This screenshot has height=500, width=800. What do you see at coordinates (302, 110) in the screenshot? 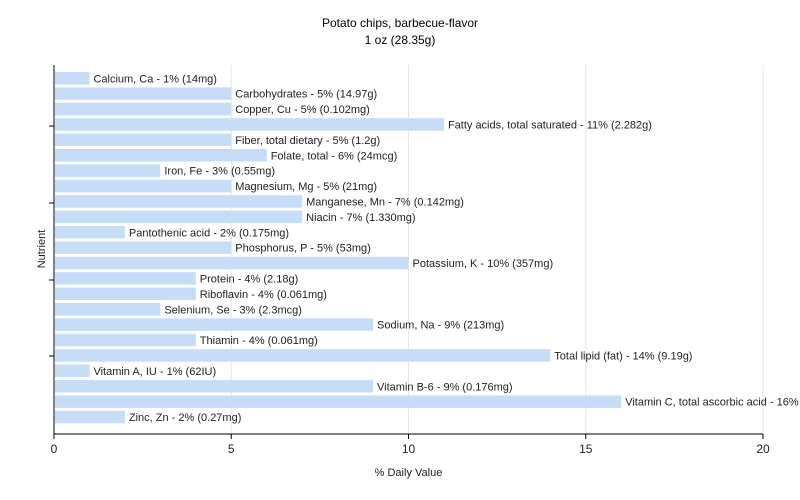
I see `bar-label: Copper, Cu - 5% (0.102mg)` at bounding box center [302, 110].